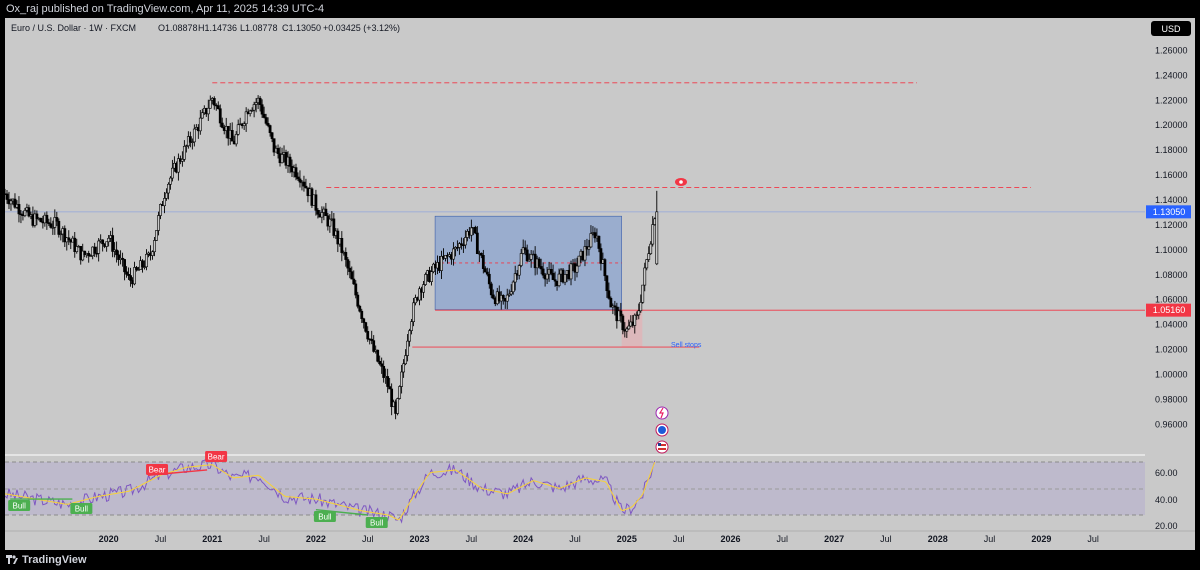 The image size is (1200, 570). I want to click on time-tick-label: 2026, so click(730, 539).